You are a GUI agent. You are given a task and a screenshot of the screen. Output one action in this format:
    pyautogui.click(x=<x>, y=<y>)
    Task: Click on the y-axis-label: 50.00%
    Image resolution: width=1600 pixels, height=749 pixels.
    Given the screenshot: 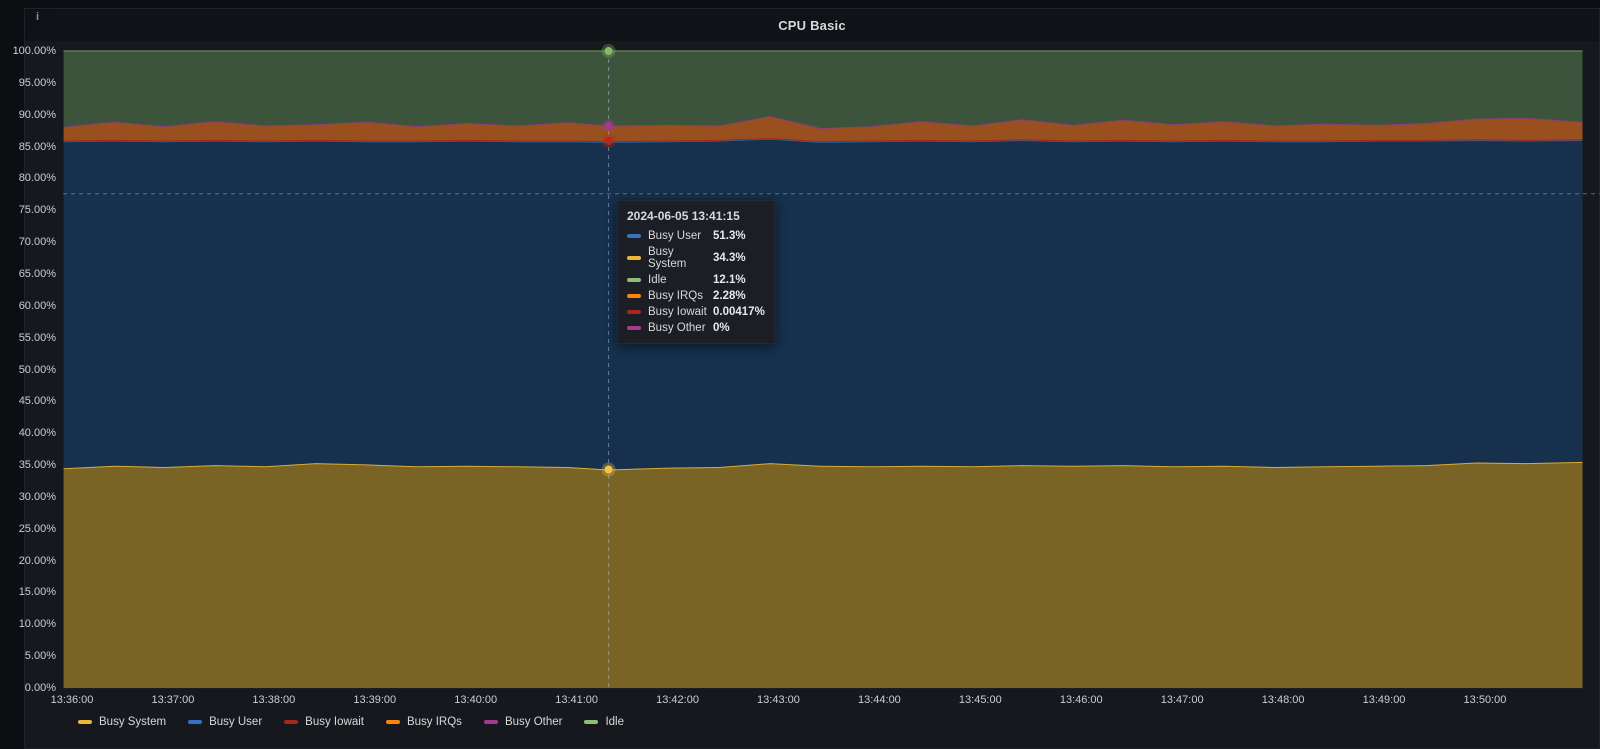 What is the action you would take?
    pyautogui.click(x=37, y=369)
    